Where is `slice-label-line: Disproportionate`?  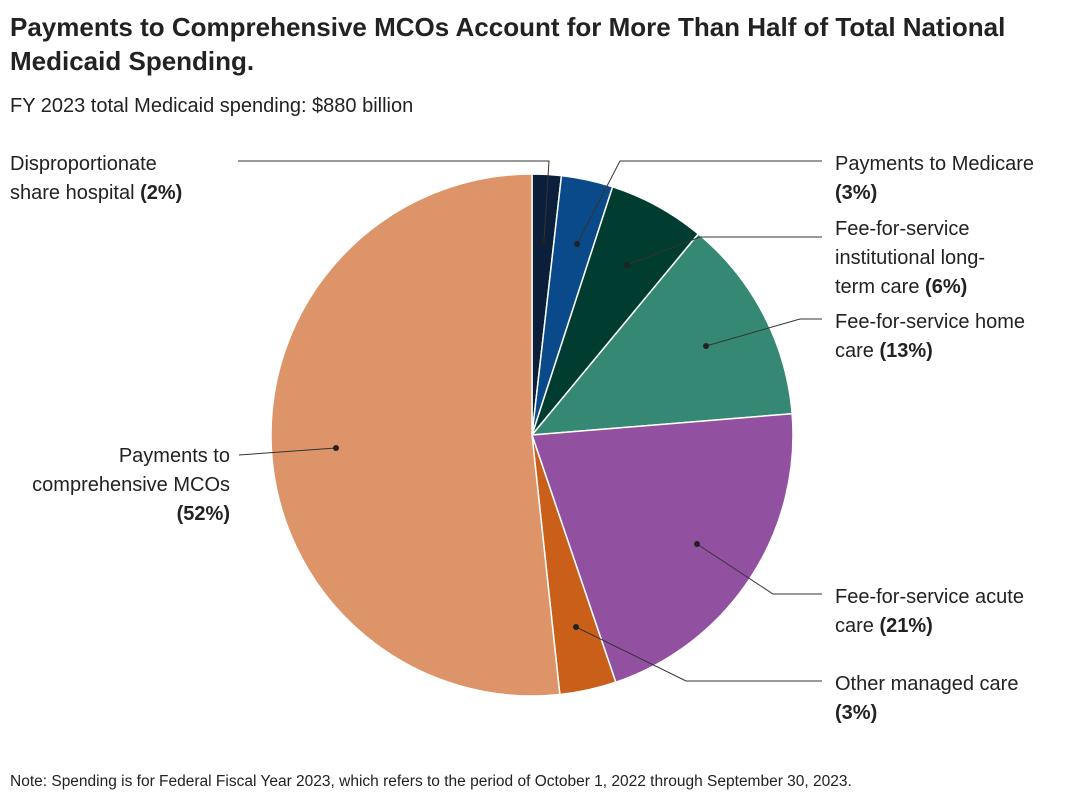
slice-label-line: Disproportionate is located at coordinates (83, 164).